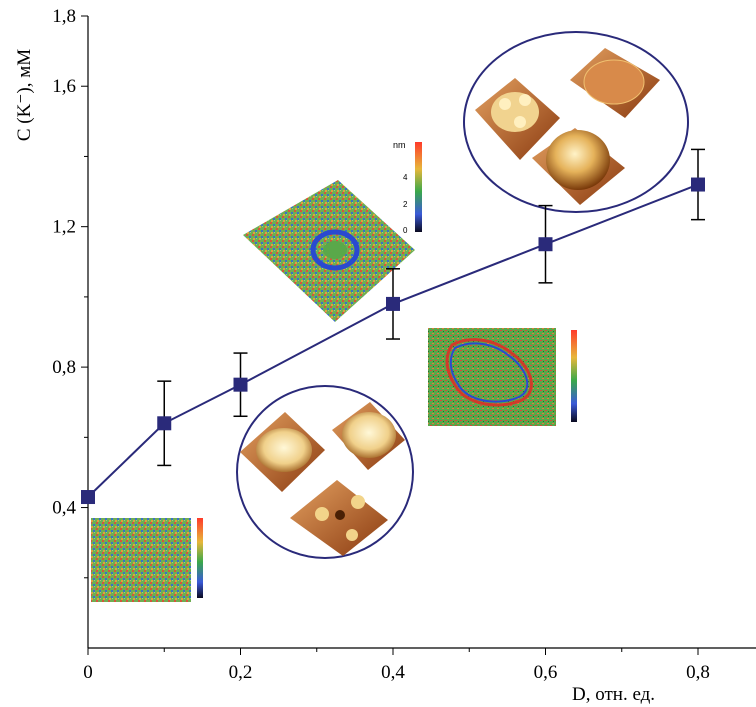  I want to click on svg-text: 0, so click(405, 230).